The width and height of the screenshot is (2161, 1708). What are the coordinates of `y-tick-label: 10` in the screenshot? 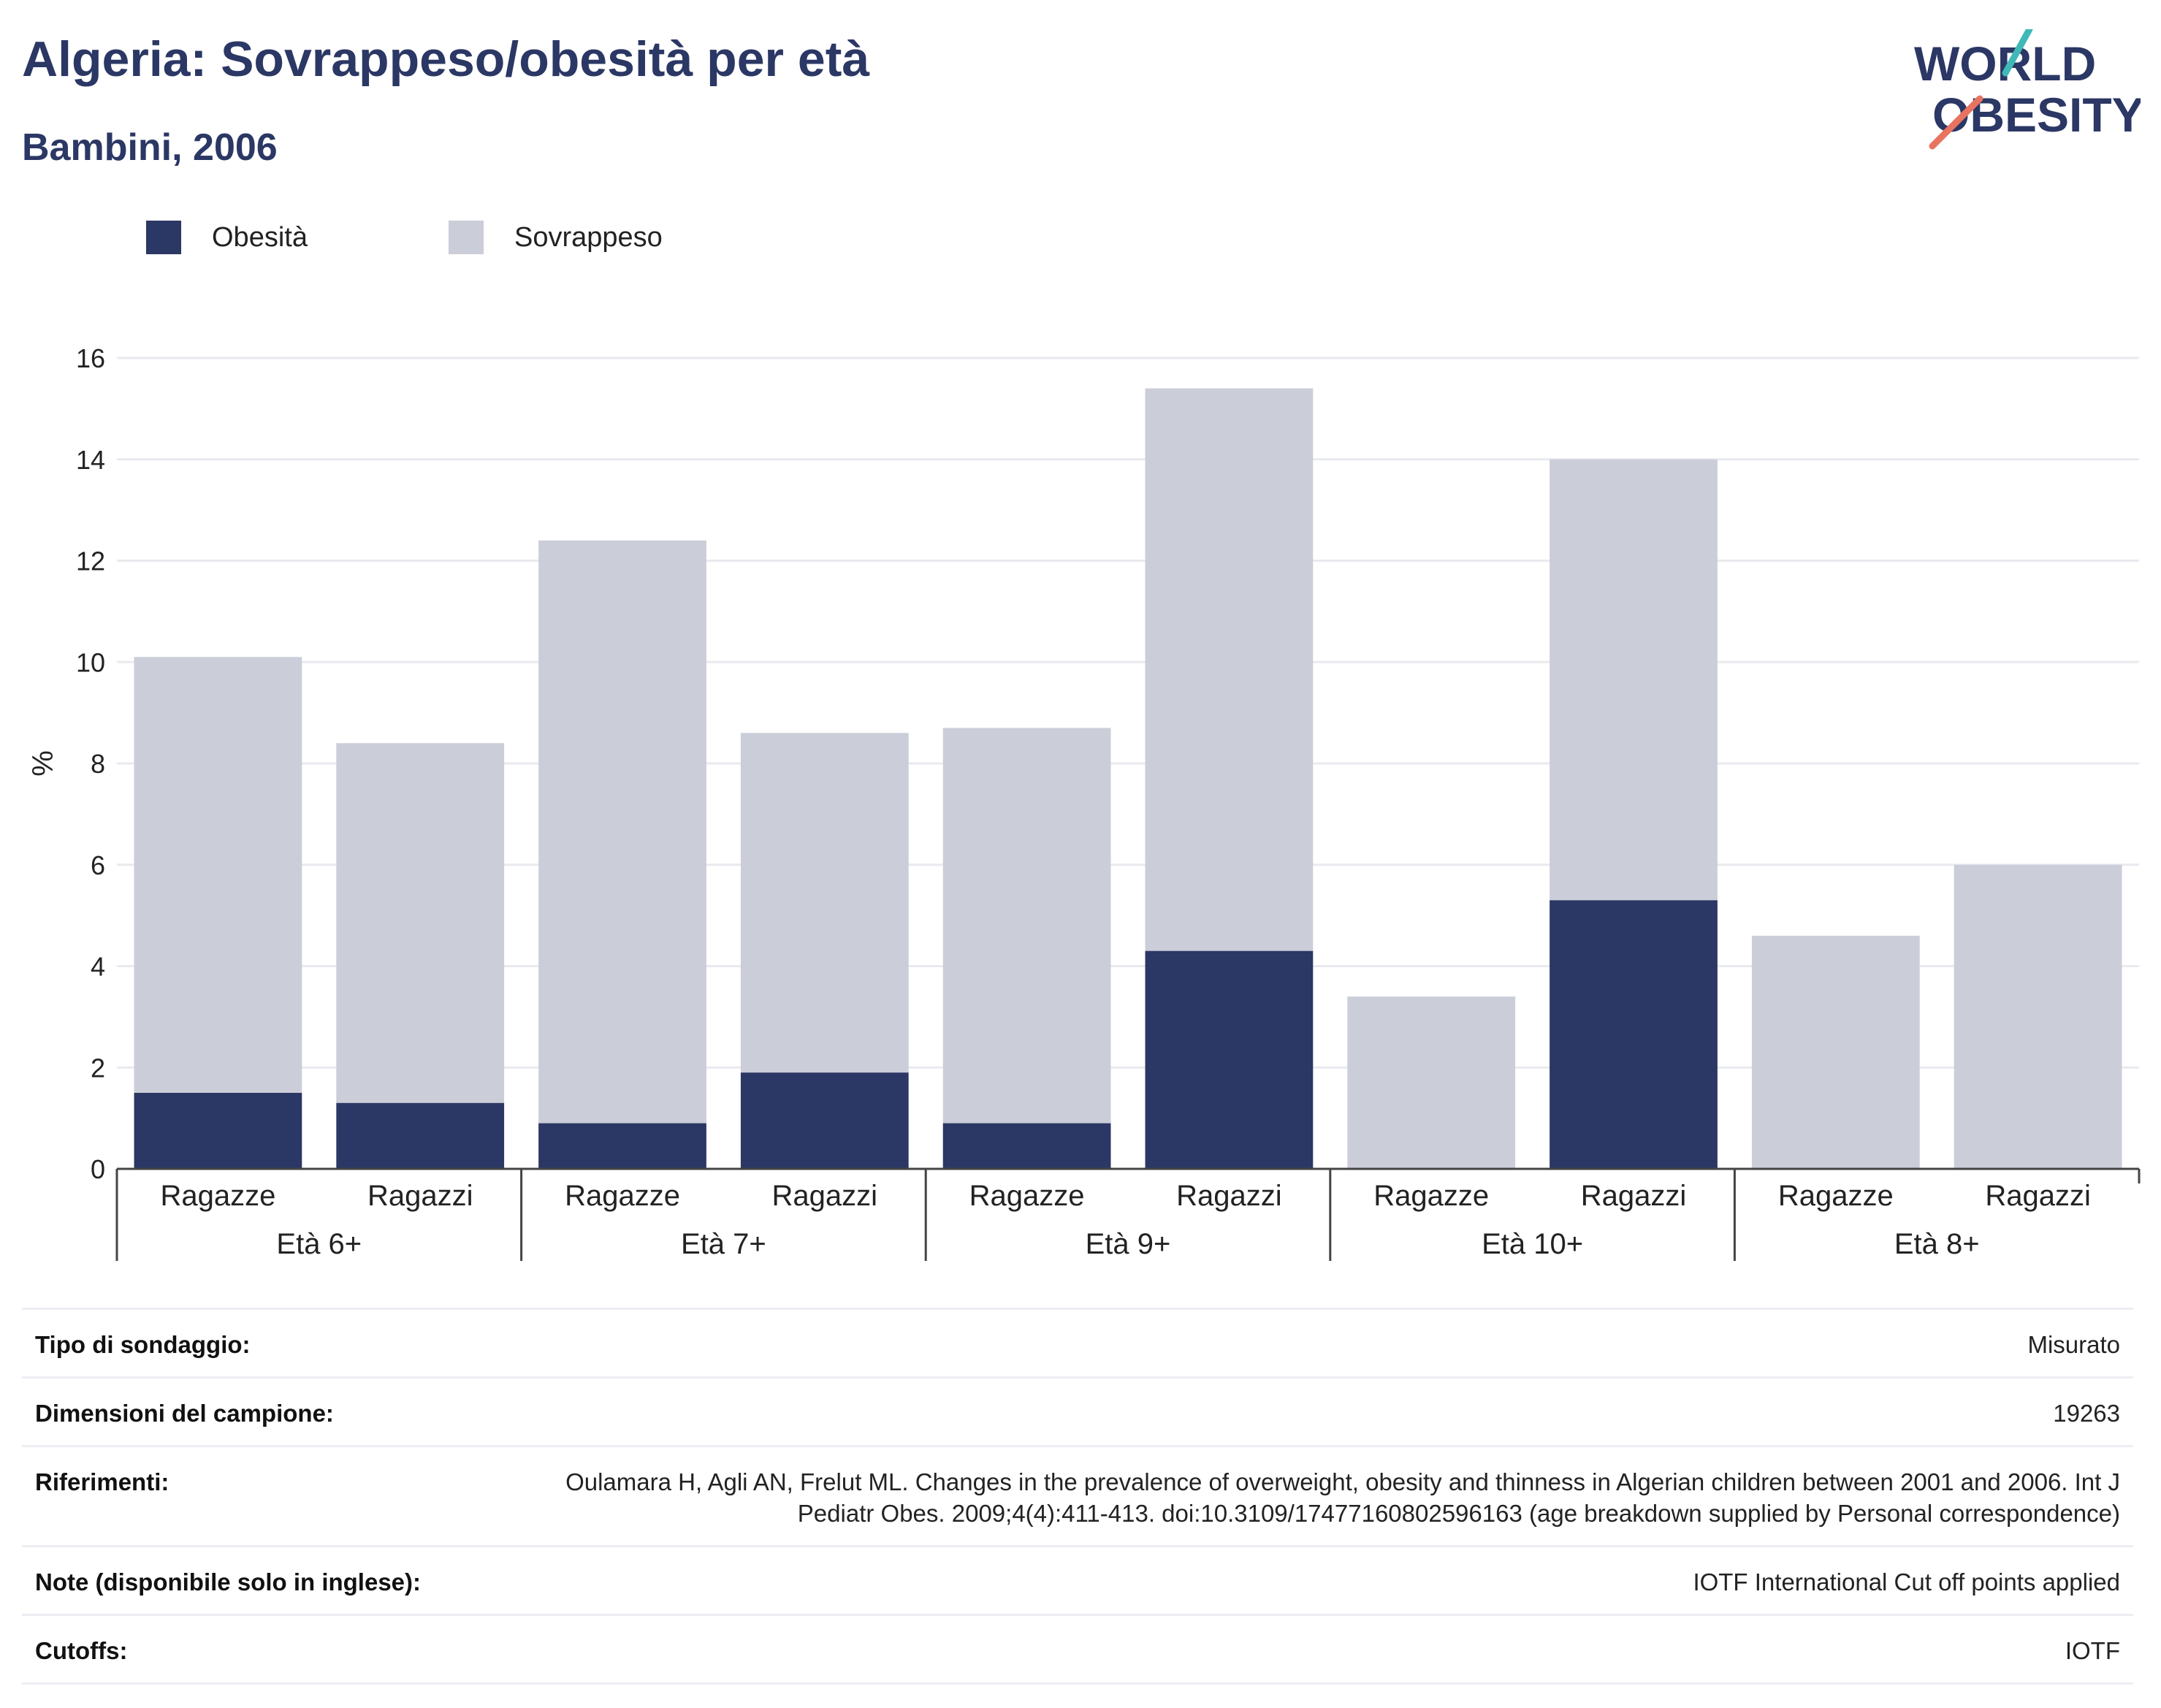 It's located at (91, 662).